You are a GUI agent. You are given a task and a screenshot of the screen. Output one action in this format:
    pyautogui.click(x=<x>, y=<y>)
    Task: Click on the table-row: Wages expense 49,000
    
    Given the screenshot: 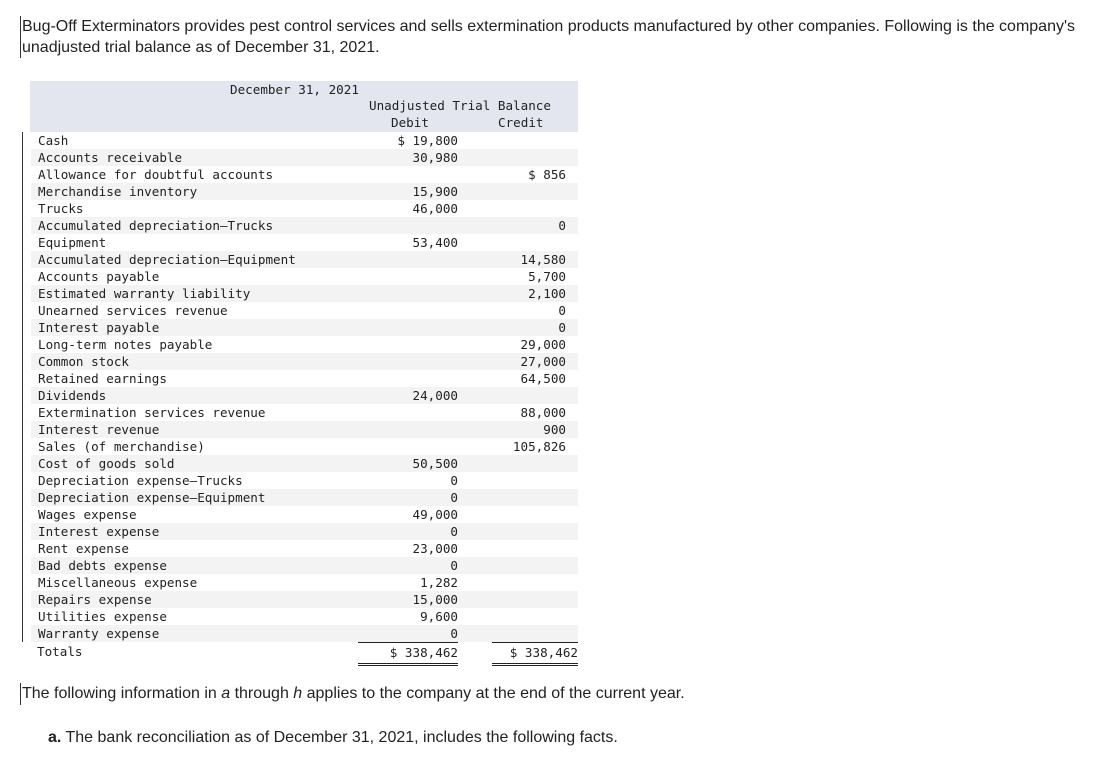 What is the action you would take?
    pyautogui.click(x=304, y=514)
    